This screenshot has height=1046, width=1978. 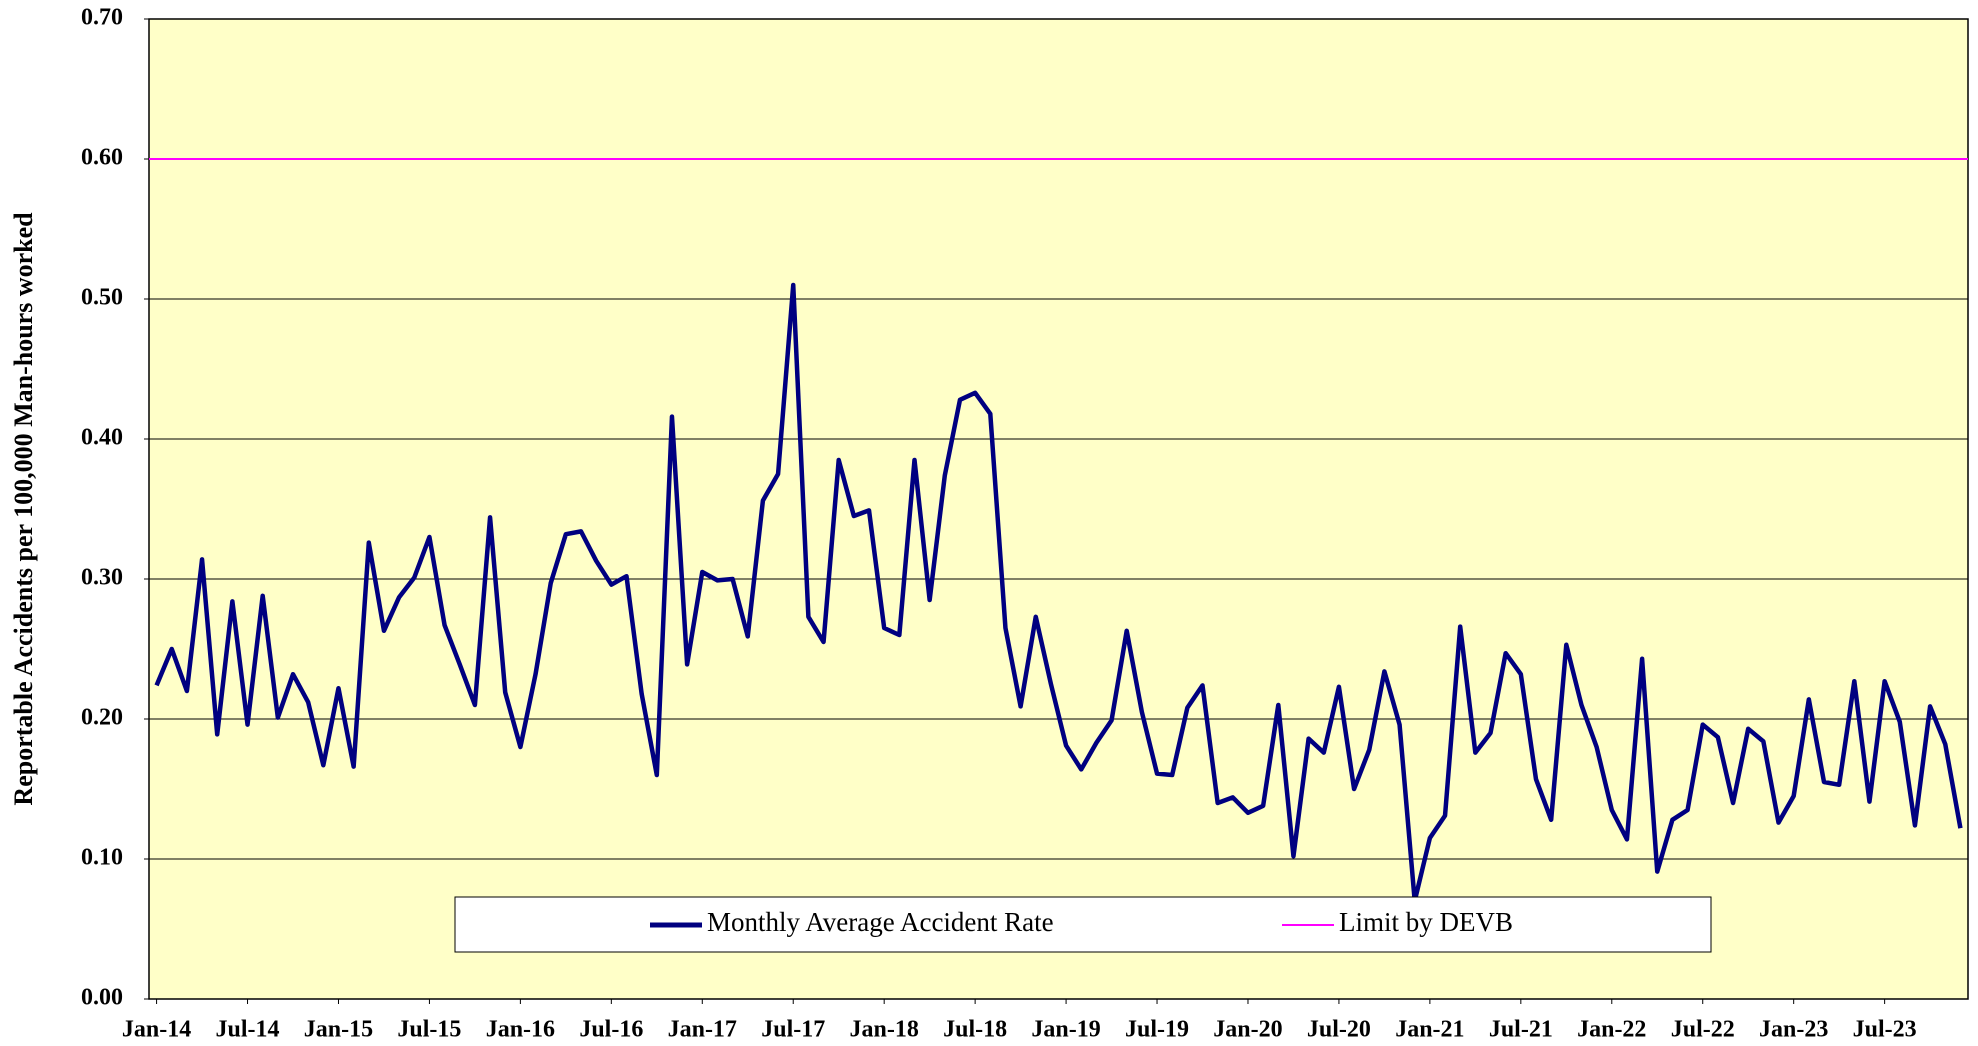 I want to click on x-tick-label: Jan-22, so click(x=1611, y=1030).